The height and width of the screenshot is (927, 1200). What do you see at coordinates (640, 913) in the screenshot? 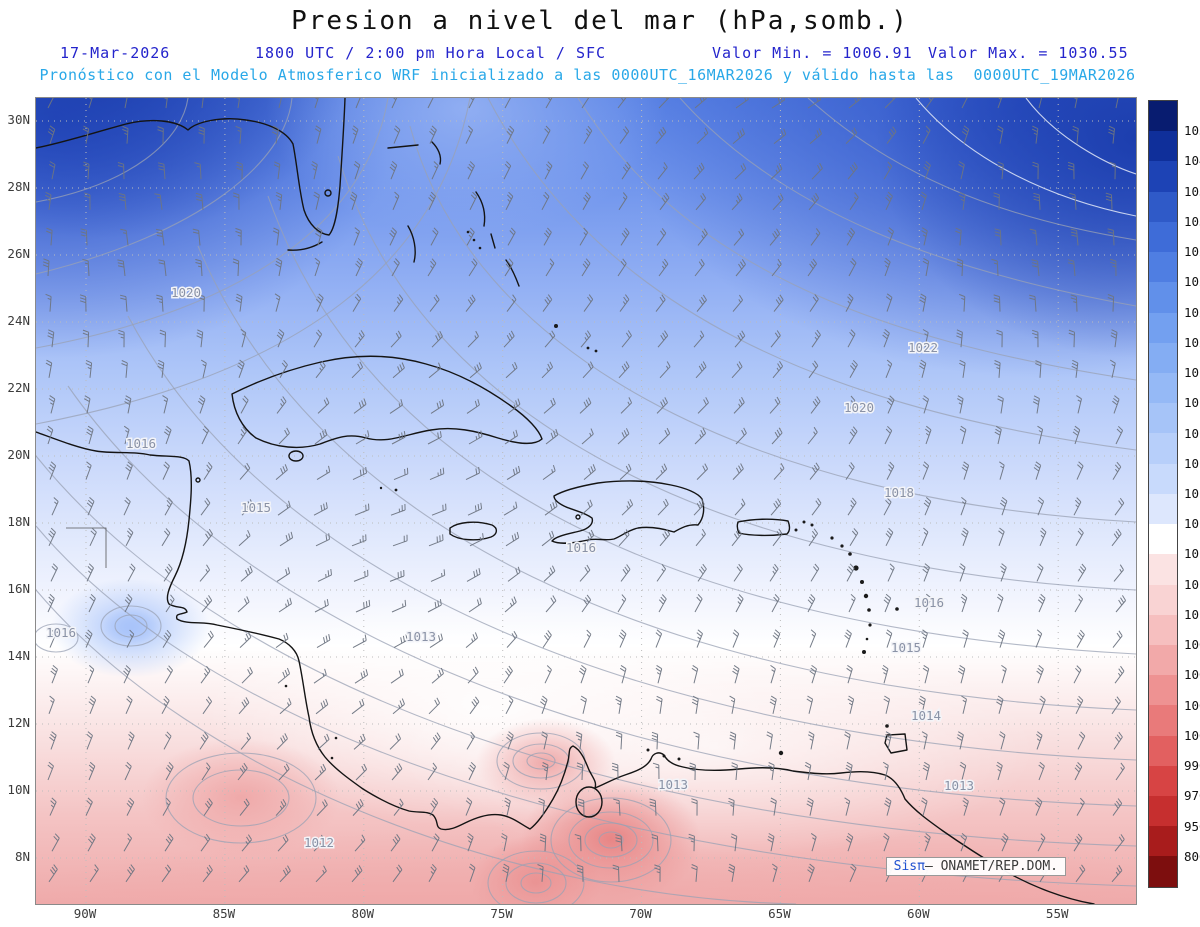
I see `lon-label: 70W` at bounding box center [640, 913].